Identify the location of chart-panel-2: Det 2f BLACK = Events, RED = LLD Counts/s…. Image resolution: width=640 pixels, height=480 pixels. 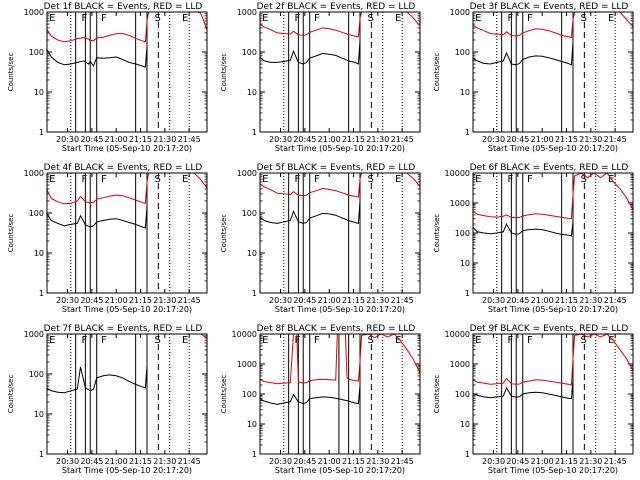
(320, 77).